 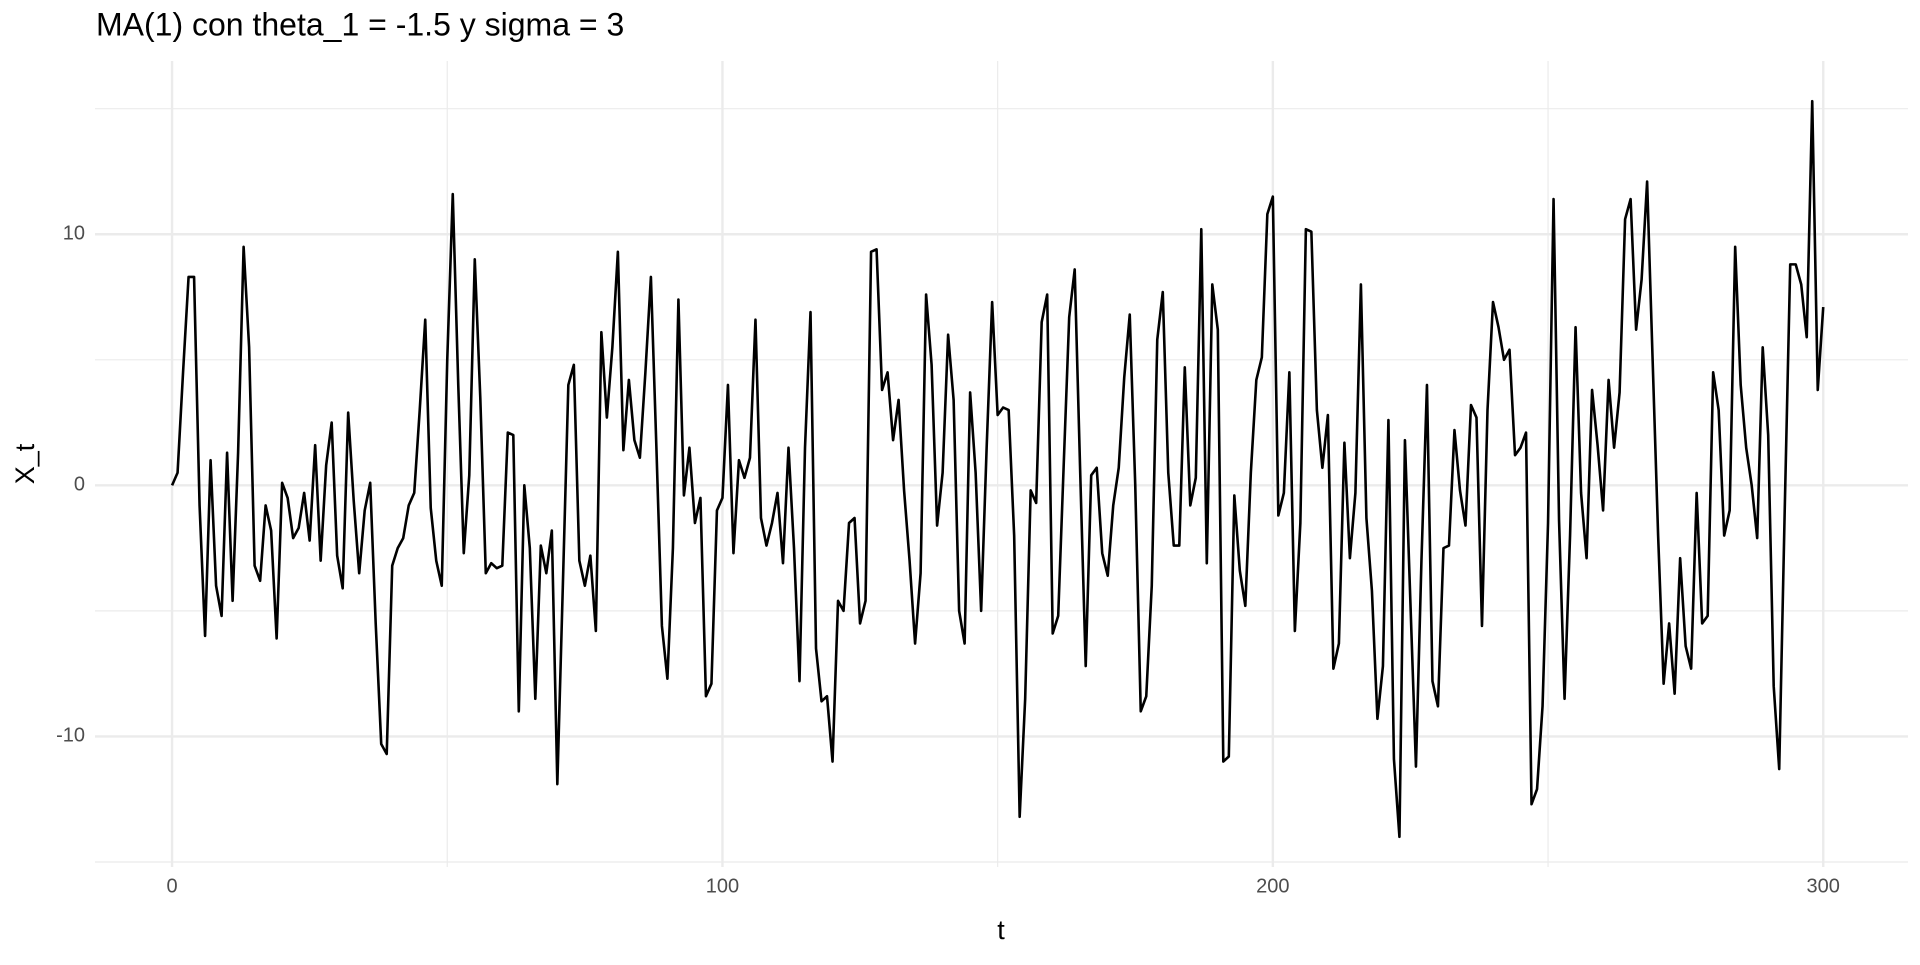 I want to click on y-tick-label: 10, so click(x=74, y=234).